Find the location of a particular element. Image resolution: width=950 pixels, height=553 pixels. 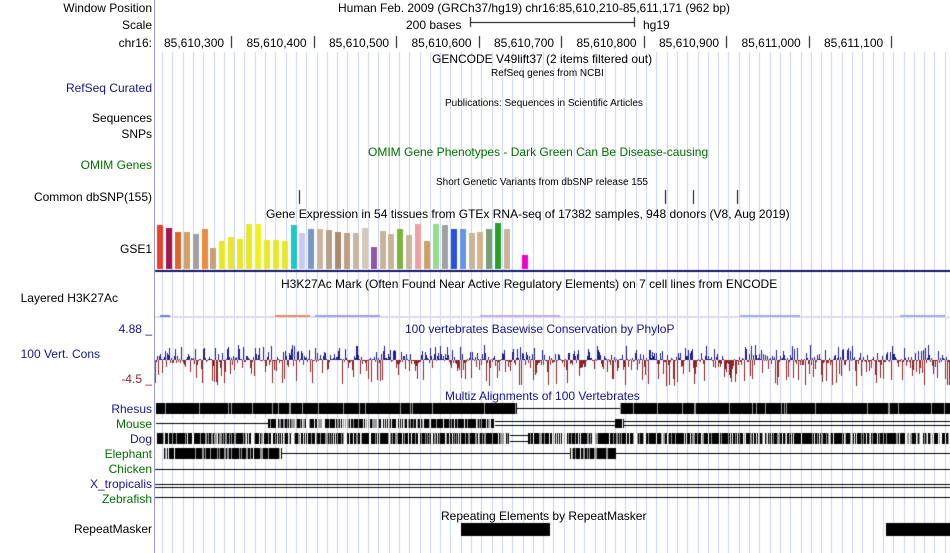

track-title-gencode: GENCODE V49lift37 (2 items filtered out) is located at coordinates (542, 59).